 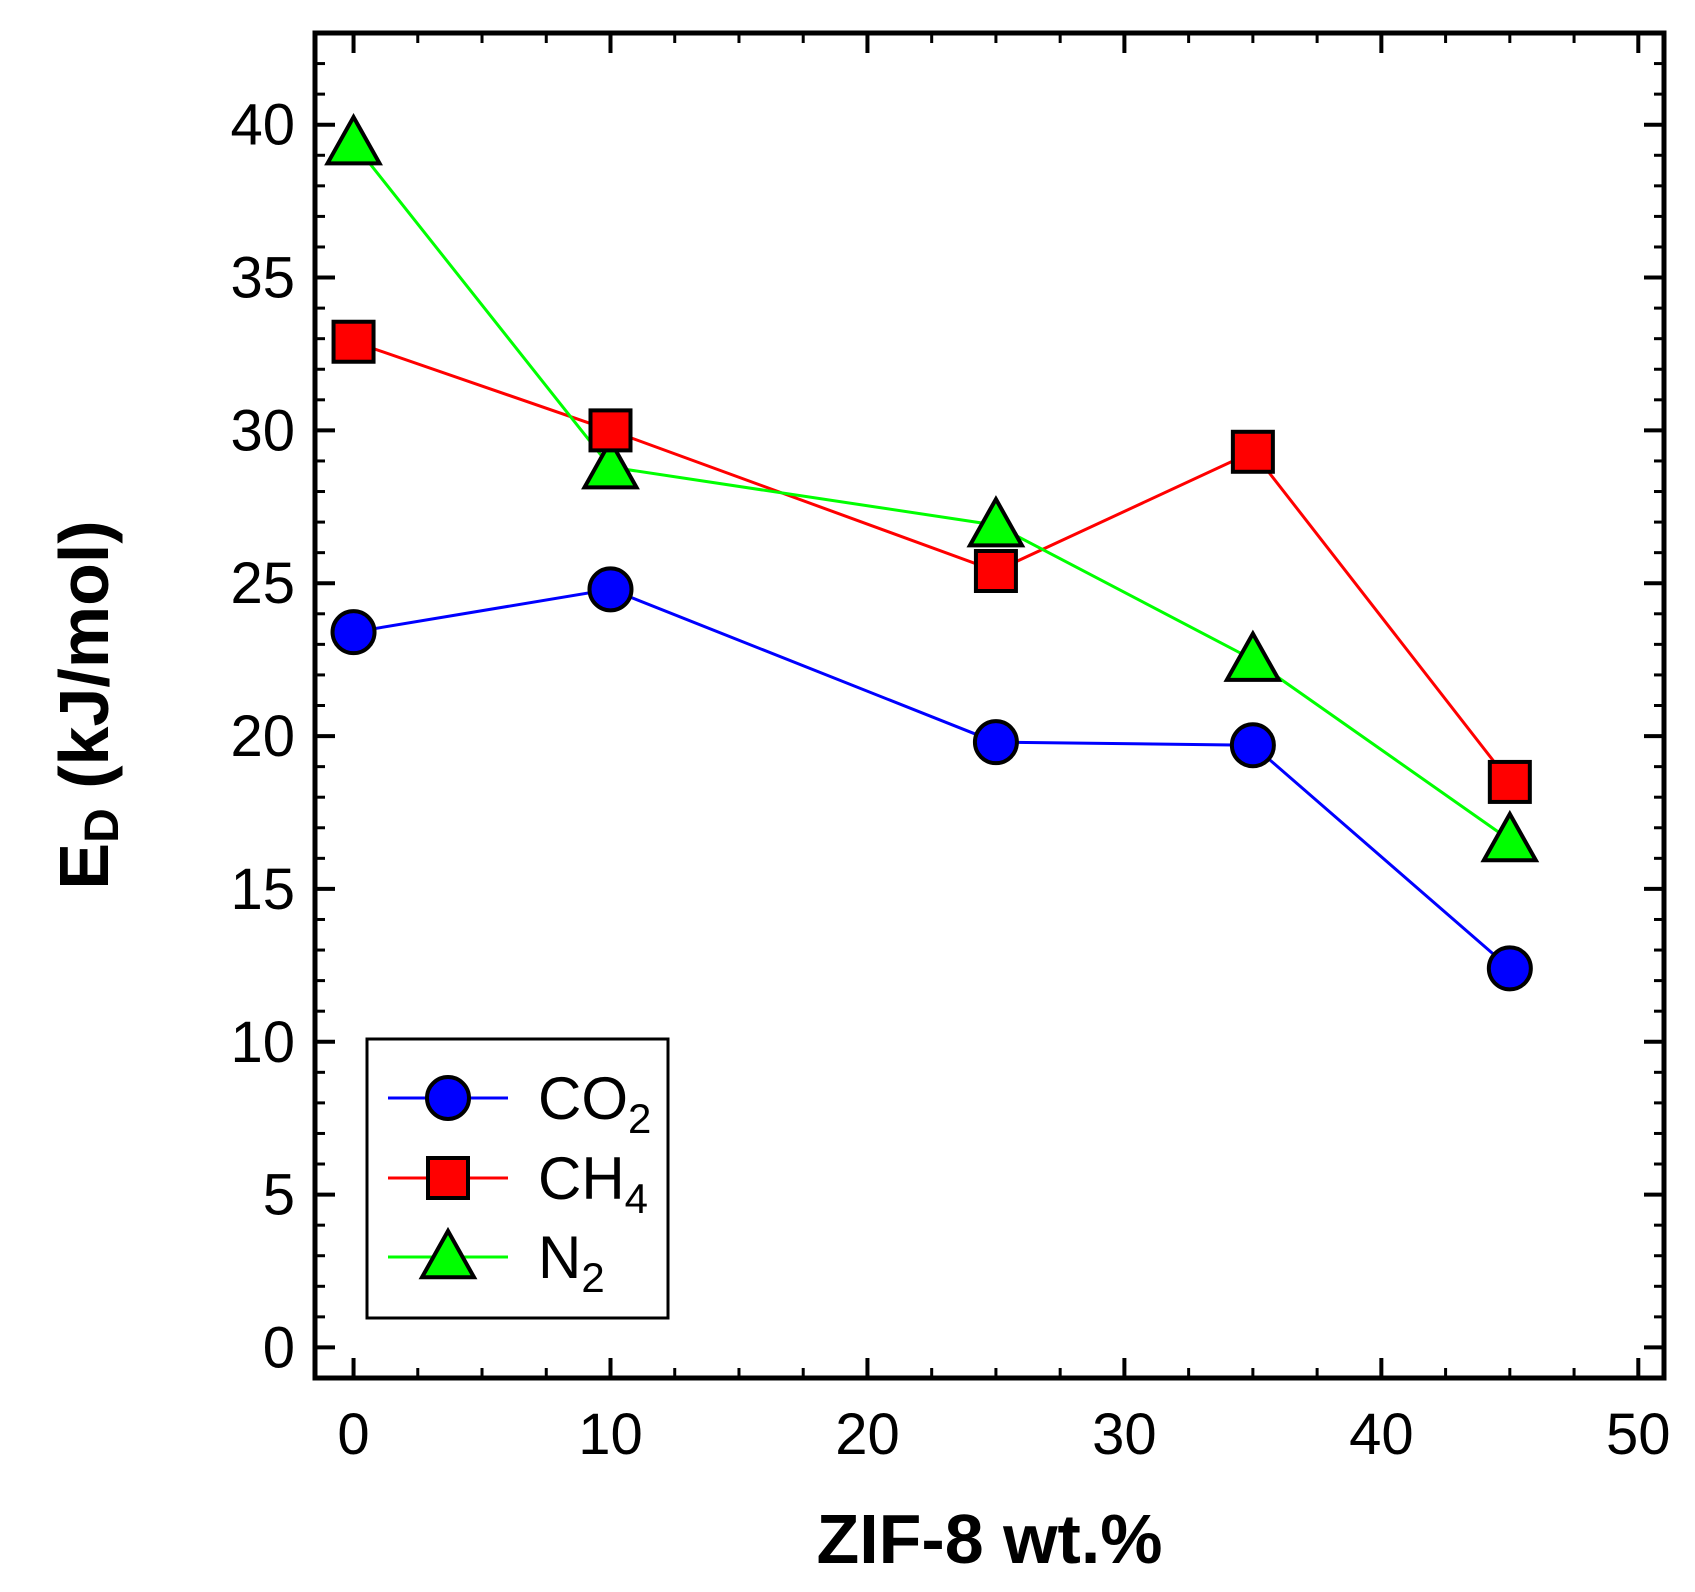 I want to click on legend-label-n2: N2, so click(x=571, y=1262).